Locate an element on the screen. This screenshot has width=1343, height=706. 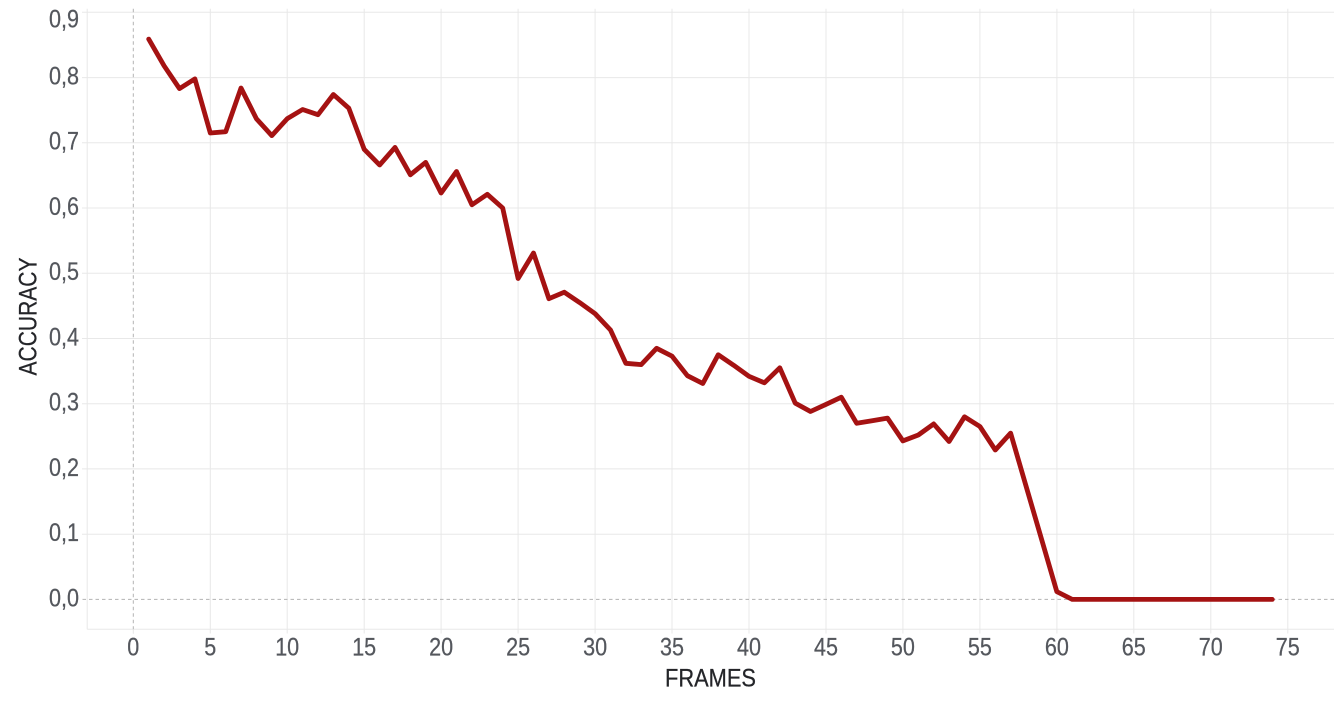
svg-text: 15 is located at coordinates (364, 648).